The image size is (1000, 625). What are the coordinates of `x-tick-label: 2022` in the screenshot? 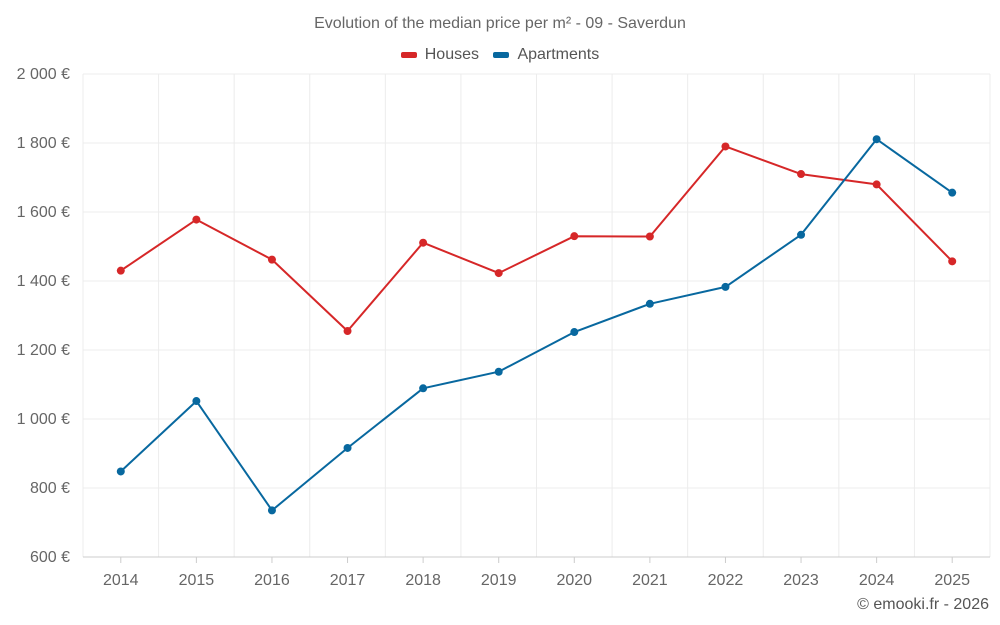 It's located at (726, 580).